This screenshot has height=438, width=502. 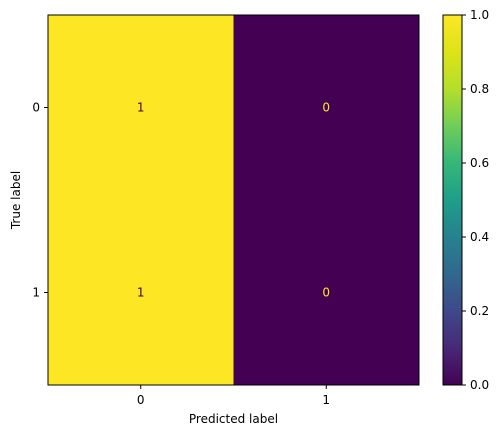 I want to click on x-tick-label: 0, so click(x=141, y=400).